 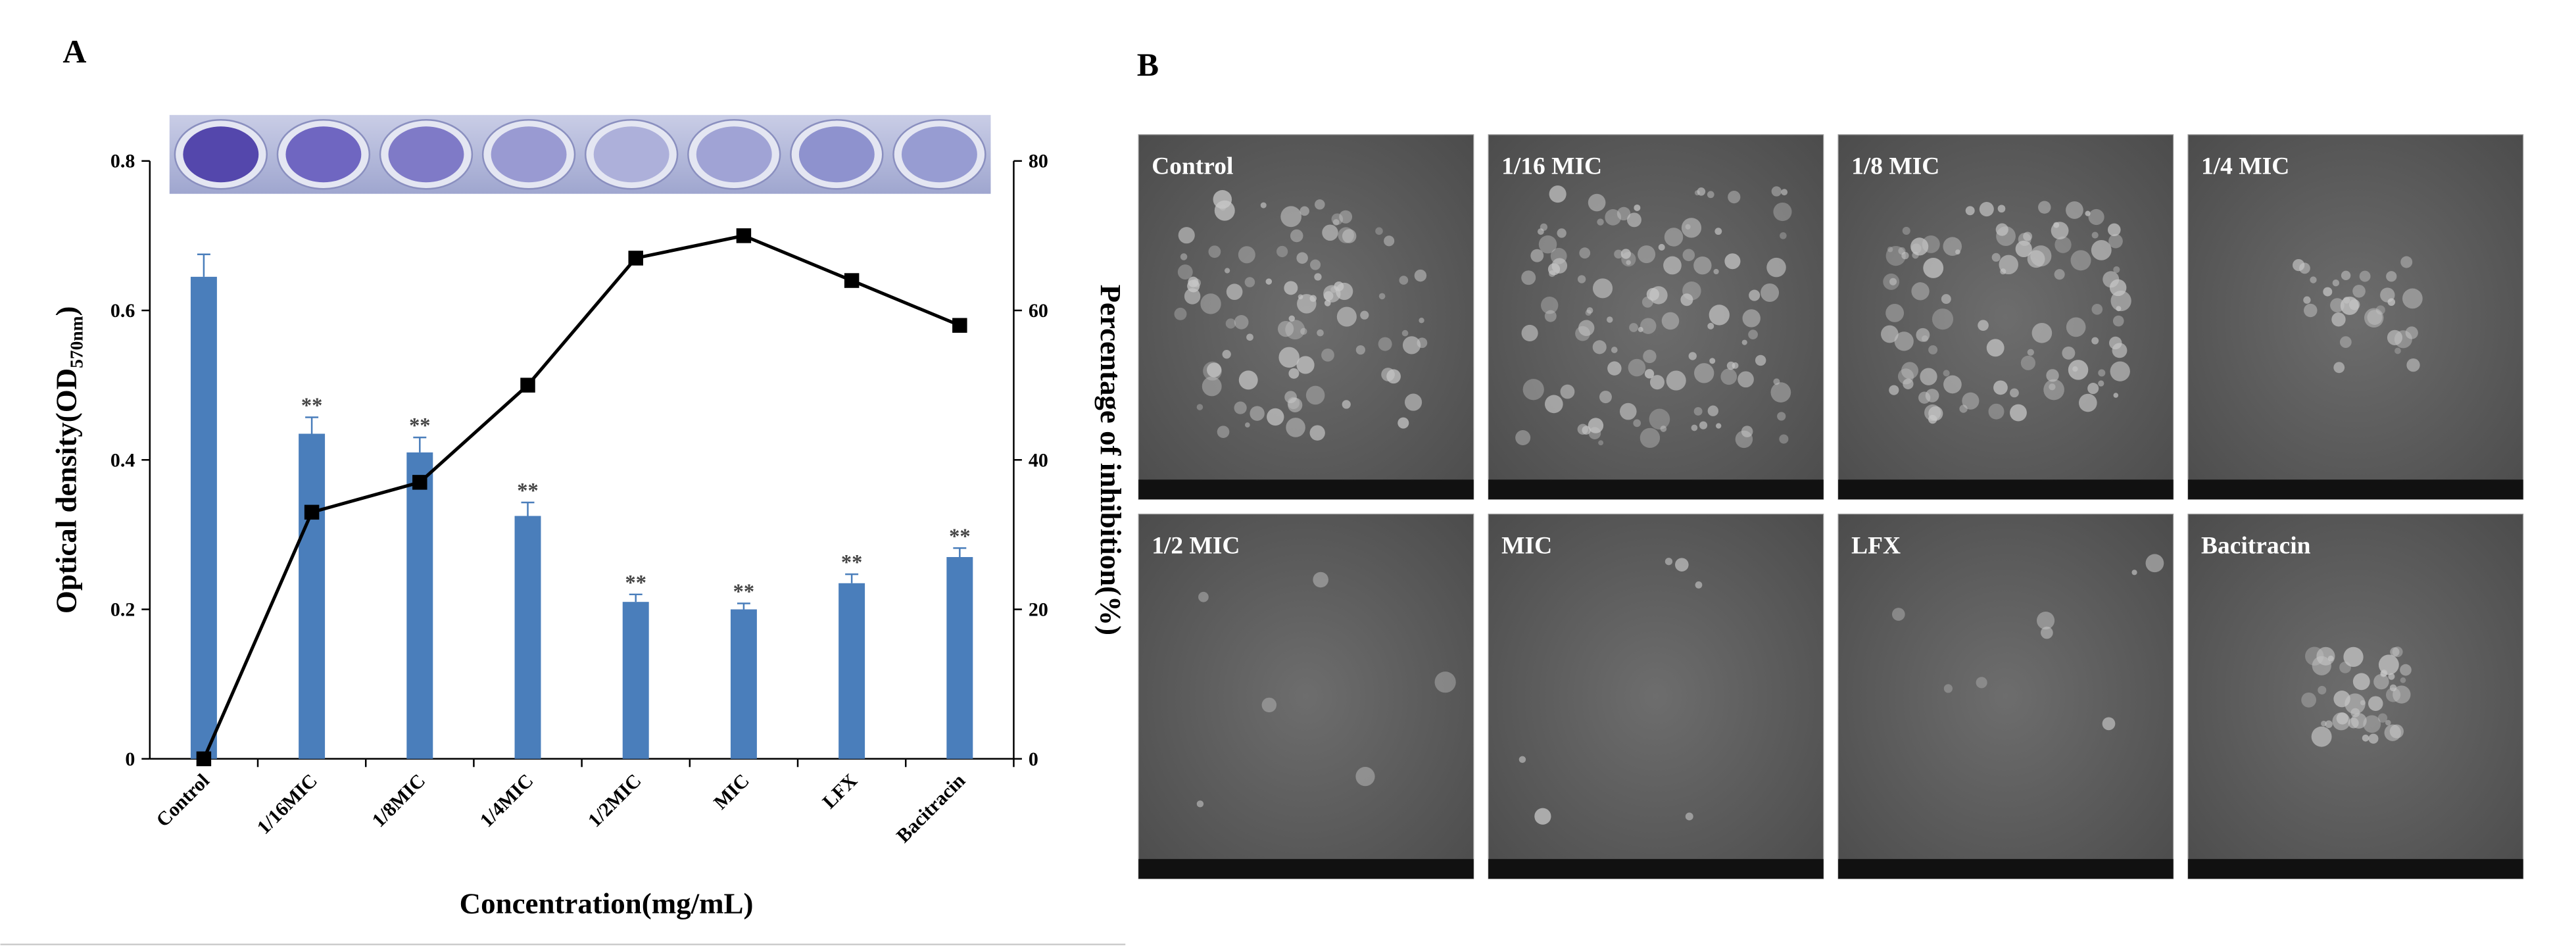 I want to click on panel-label: B, so click(x=1148, y=64).